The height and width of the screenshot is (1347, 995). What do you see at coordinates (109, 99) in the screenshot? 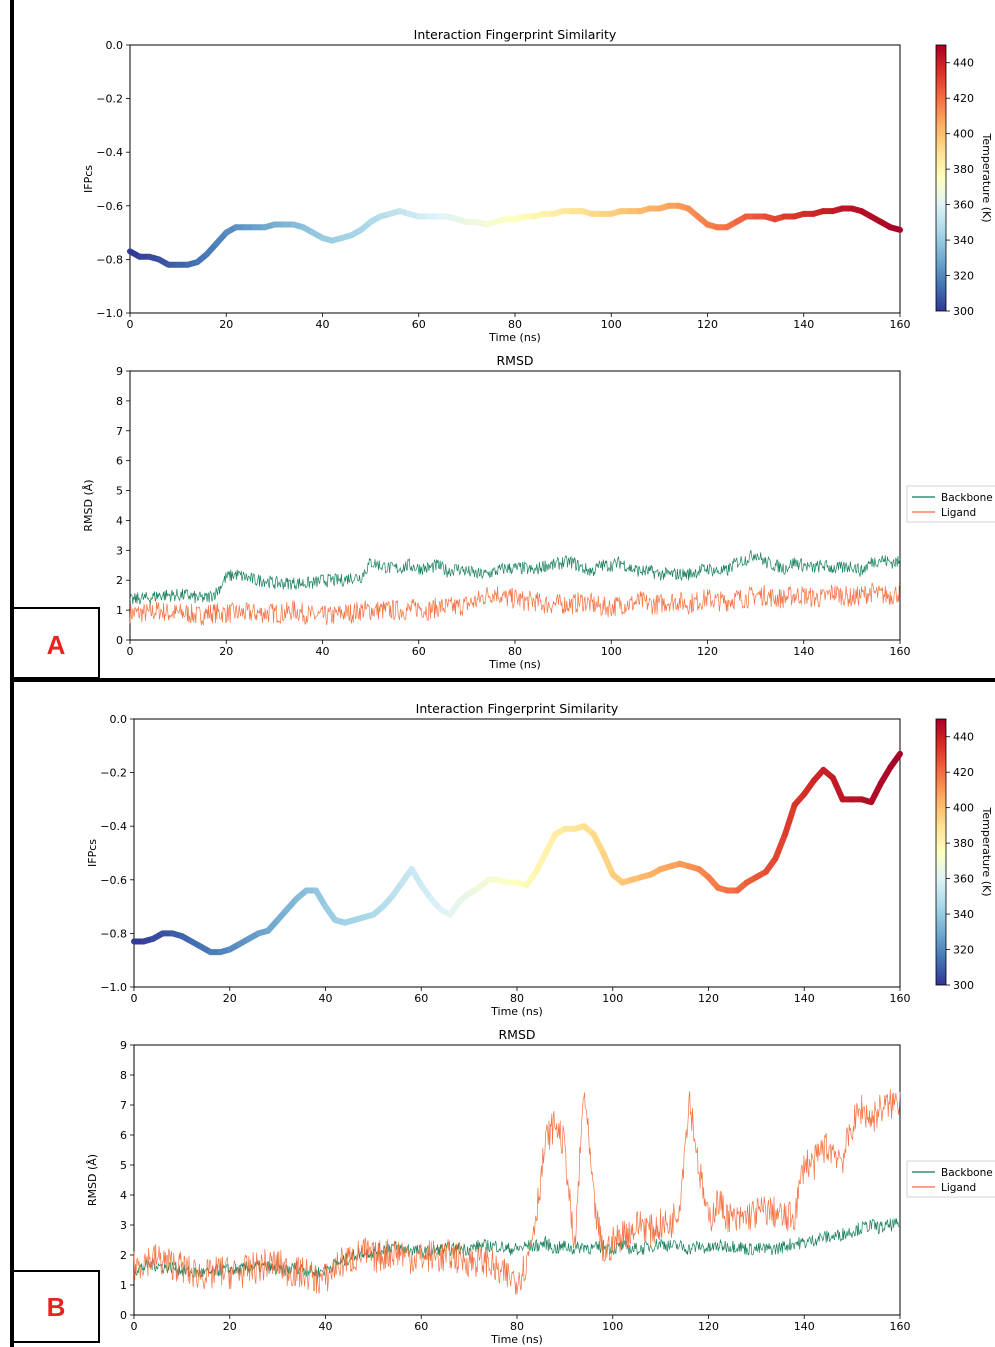
I see `y-tick-label: −0.2` at bounding box center [109, 99].